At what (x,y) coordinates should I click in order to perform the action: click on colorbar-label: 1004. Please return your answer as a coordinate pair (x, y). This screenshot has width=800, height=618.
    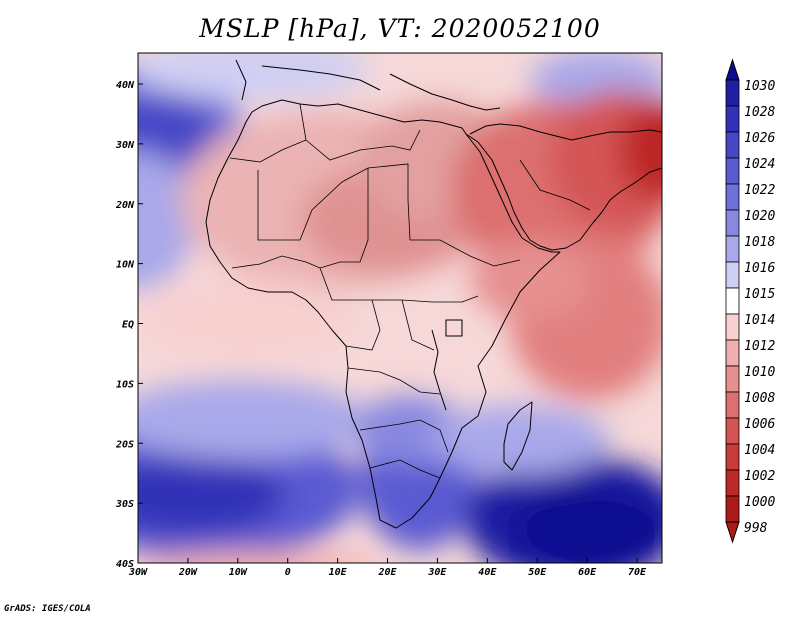
    Looking at the image, I should click on (759, 450).